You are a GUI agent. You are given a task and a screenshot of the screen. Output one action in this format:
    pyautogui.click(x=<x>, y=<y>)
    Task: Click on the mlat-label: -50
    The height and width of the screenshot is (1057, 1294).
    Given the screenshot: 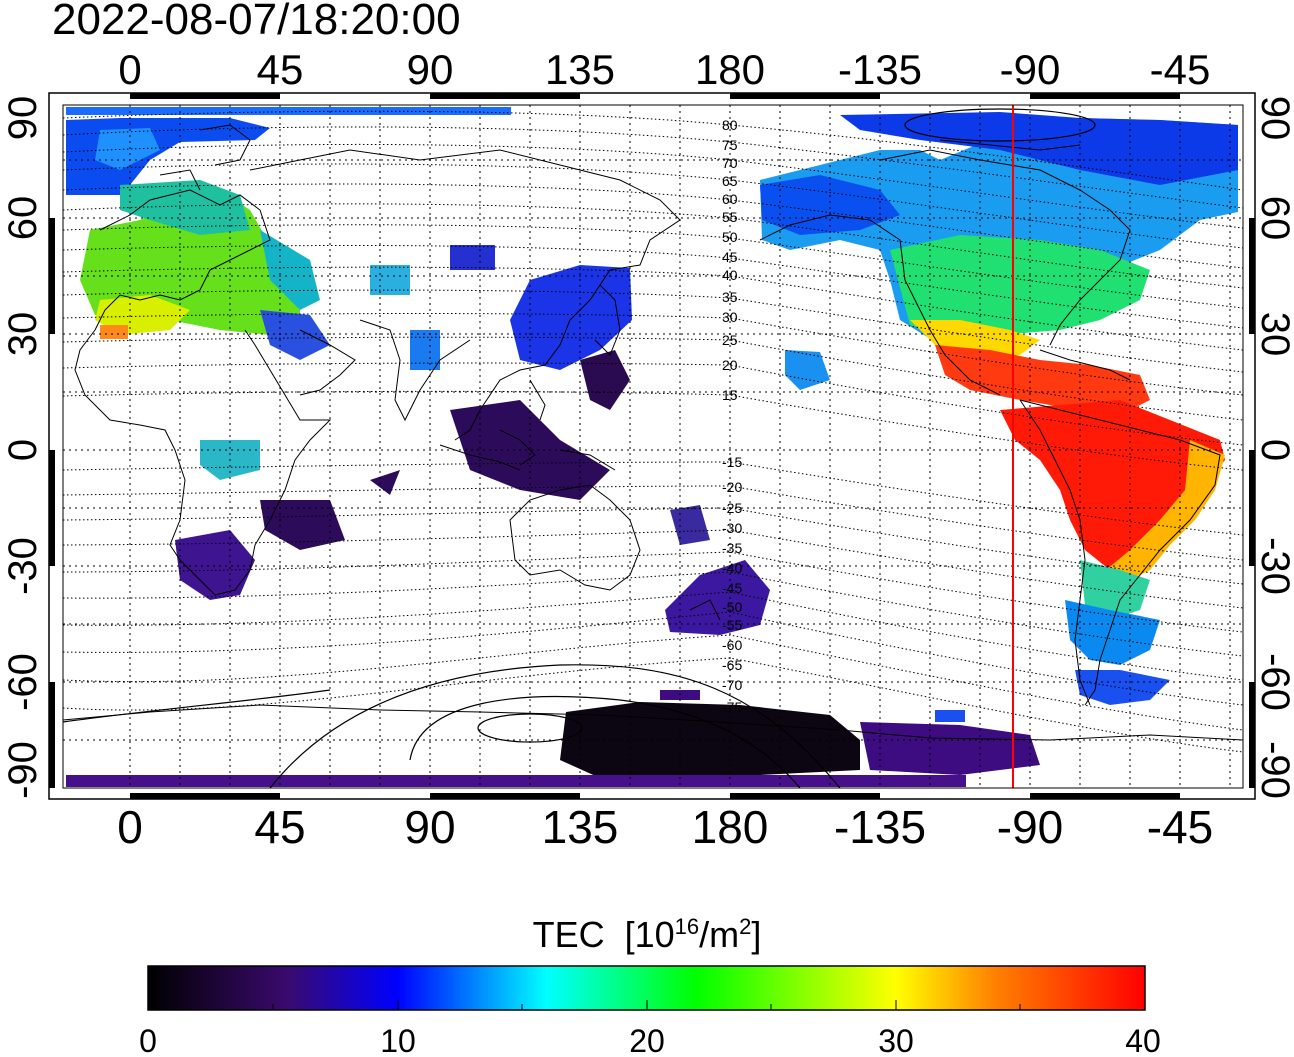 What is the action you would take?
    pyautogui.click(x=732, y=607)
    